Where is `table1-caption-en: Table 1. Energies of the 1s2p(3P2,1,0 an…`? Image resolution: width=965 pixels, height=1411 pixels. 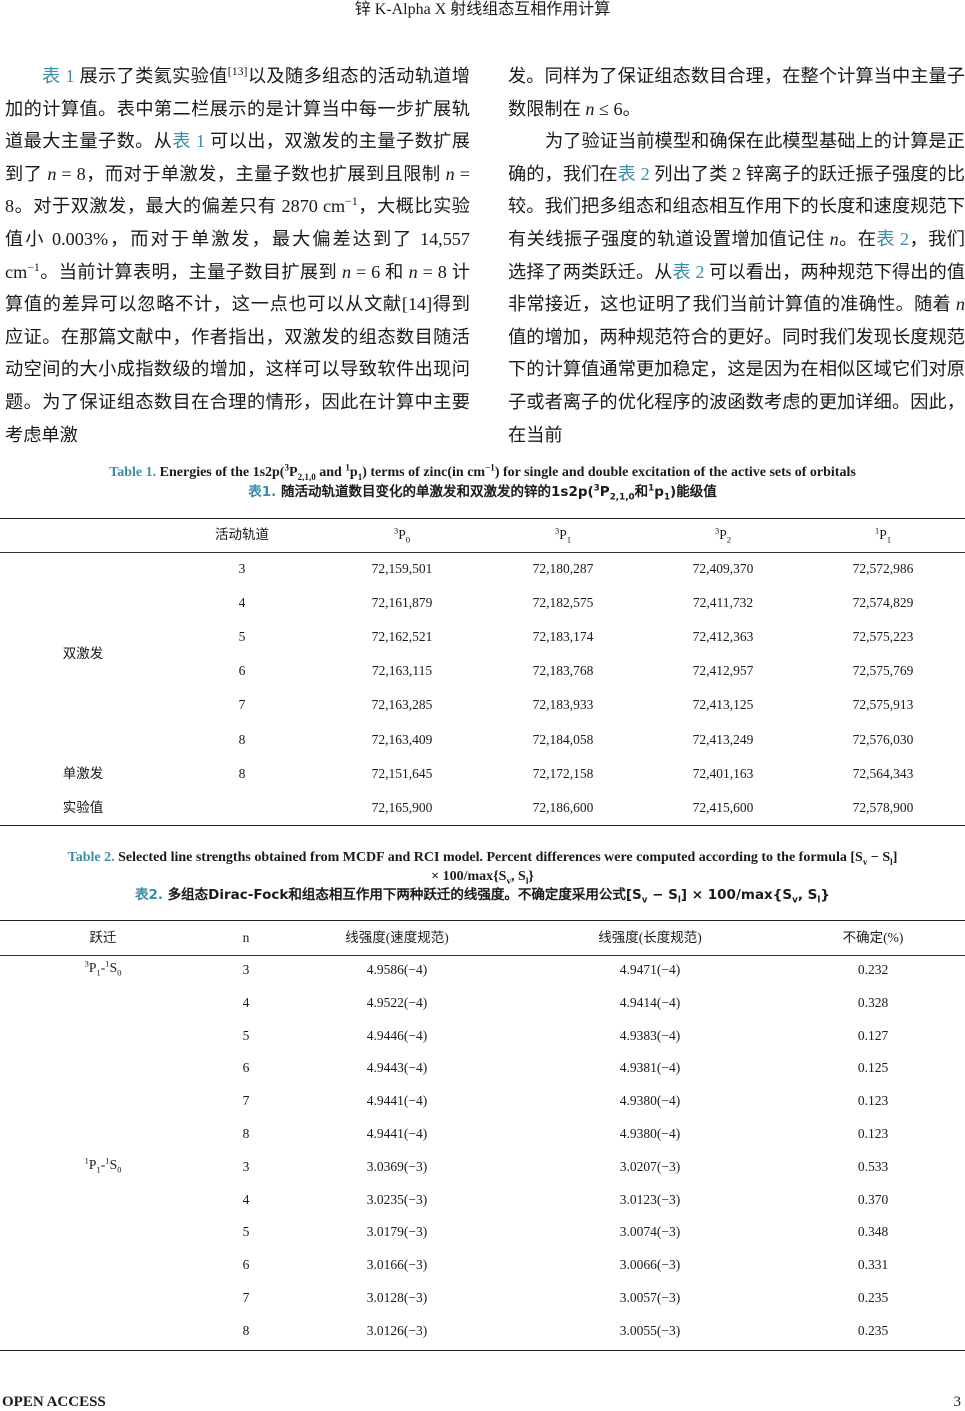 table1-caption-en: Table 1. Energies of the 1s2p(3P2,1,0 an… is located at coordinates (482, 472).